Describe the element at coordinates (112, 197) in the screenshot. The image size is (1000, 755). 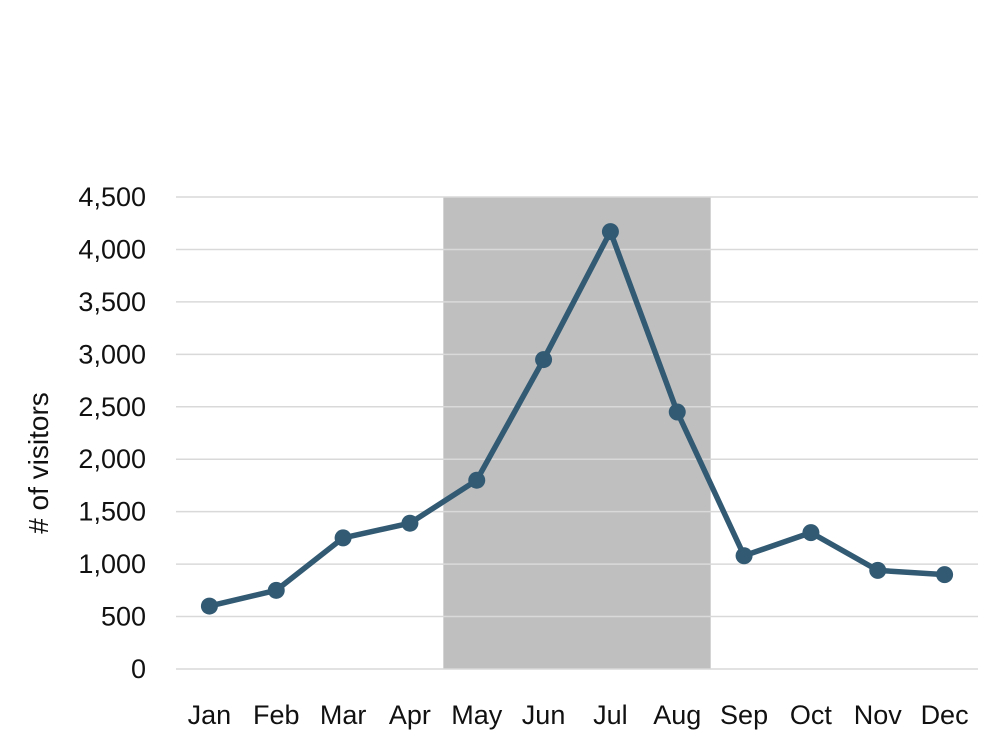
I see `y-tick-label: 4,500` at that location.